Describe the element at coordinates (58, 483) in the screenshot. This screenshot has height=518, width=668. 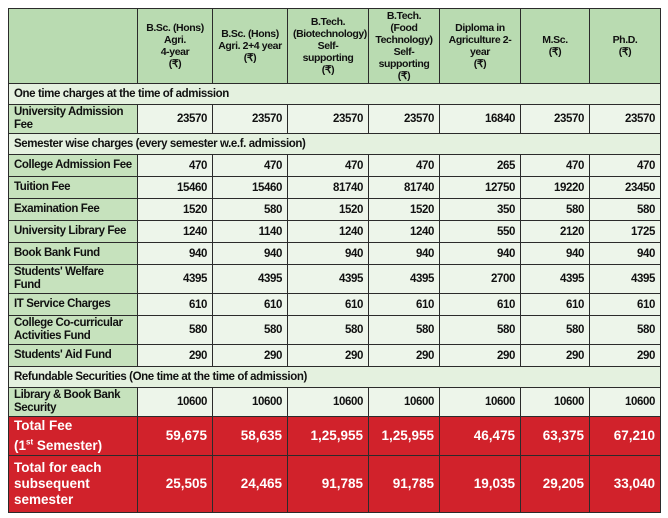
I see `total-label-main: Total for each subsequent semester` at that location.